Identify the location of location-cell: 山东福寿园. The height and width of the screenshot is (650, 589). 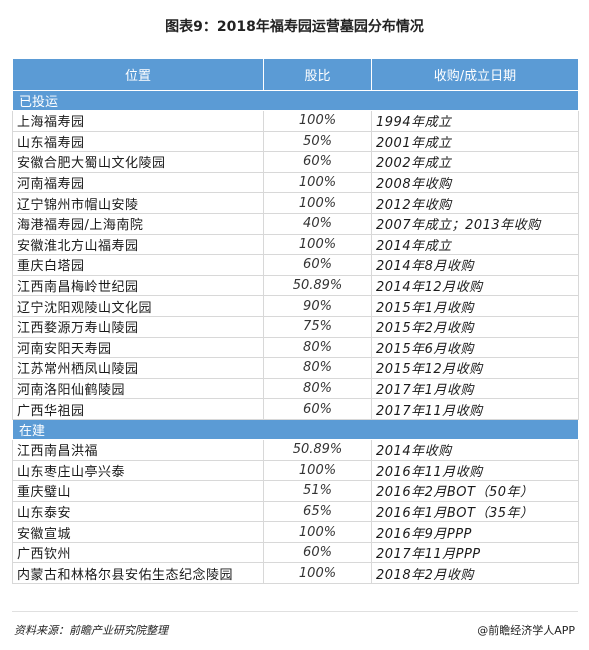
(138, 142).